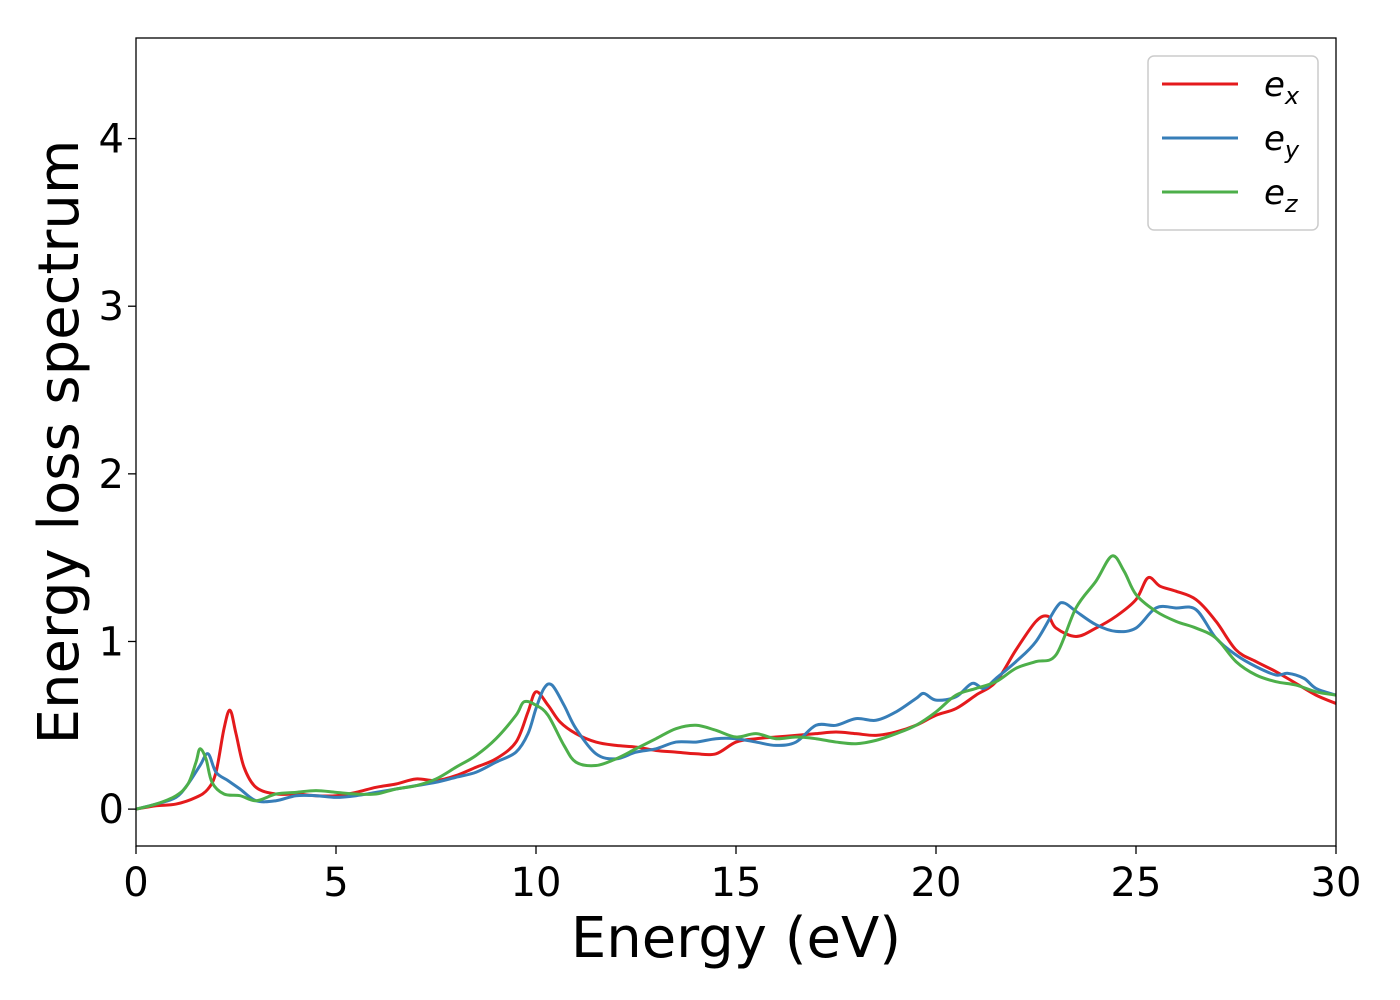 The image size is (1400, 1000). Describe the element at coordinates (1282, 141) in the screenshot. I see `legend-label-y: ey` at that location.